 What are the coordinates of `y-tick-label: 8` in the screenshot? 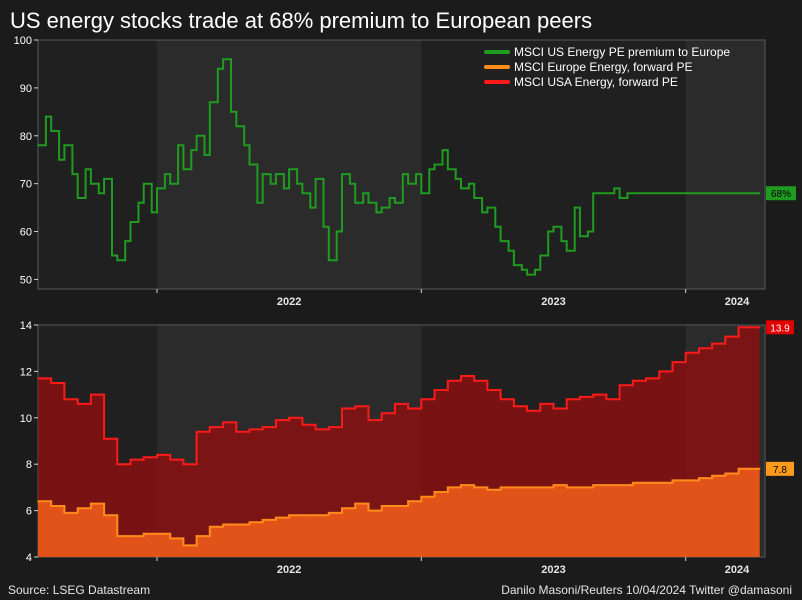 It's located at (29, 465).